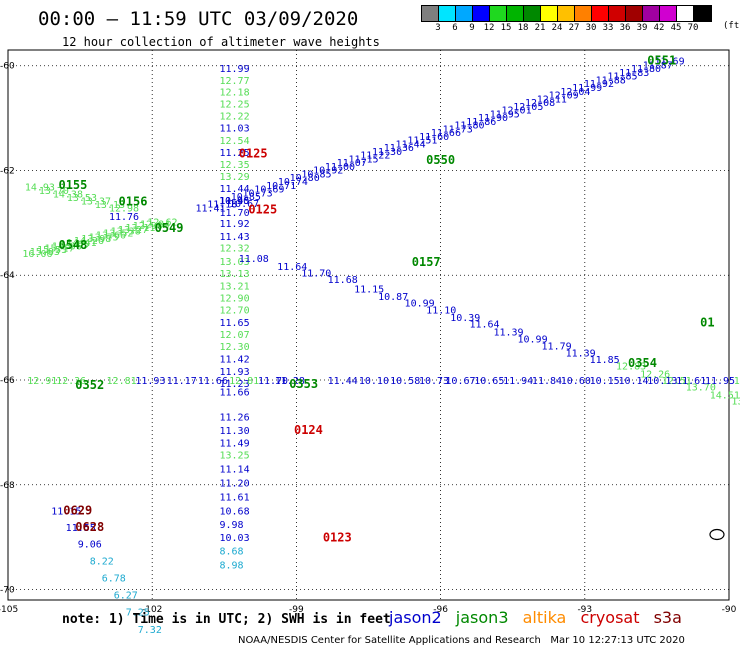 The height and width of the screenshot is (650, 740). What do you see at coordinates (591, 28) in the screenshot?
I see `color-scale-tick-label: 30` at bounding box center [591, 28].